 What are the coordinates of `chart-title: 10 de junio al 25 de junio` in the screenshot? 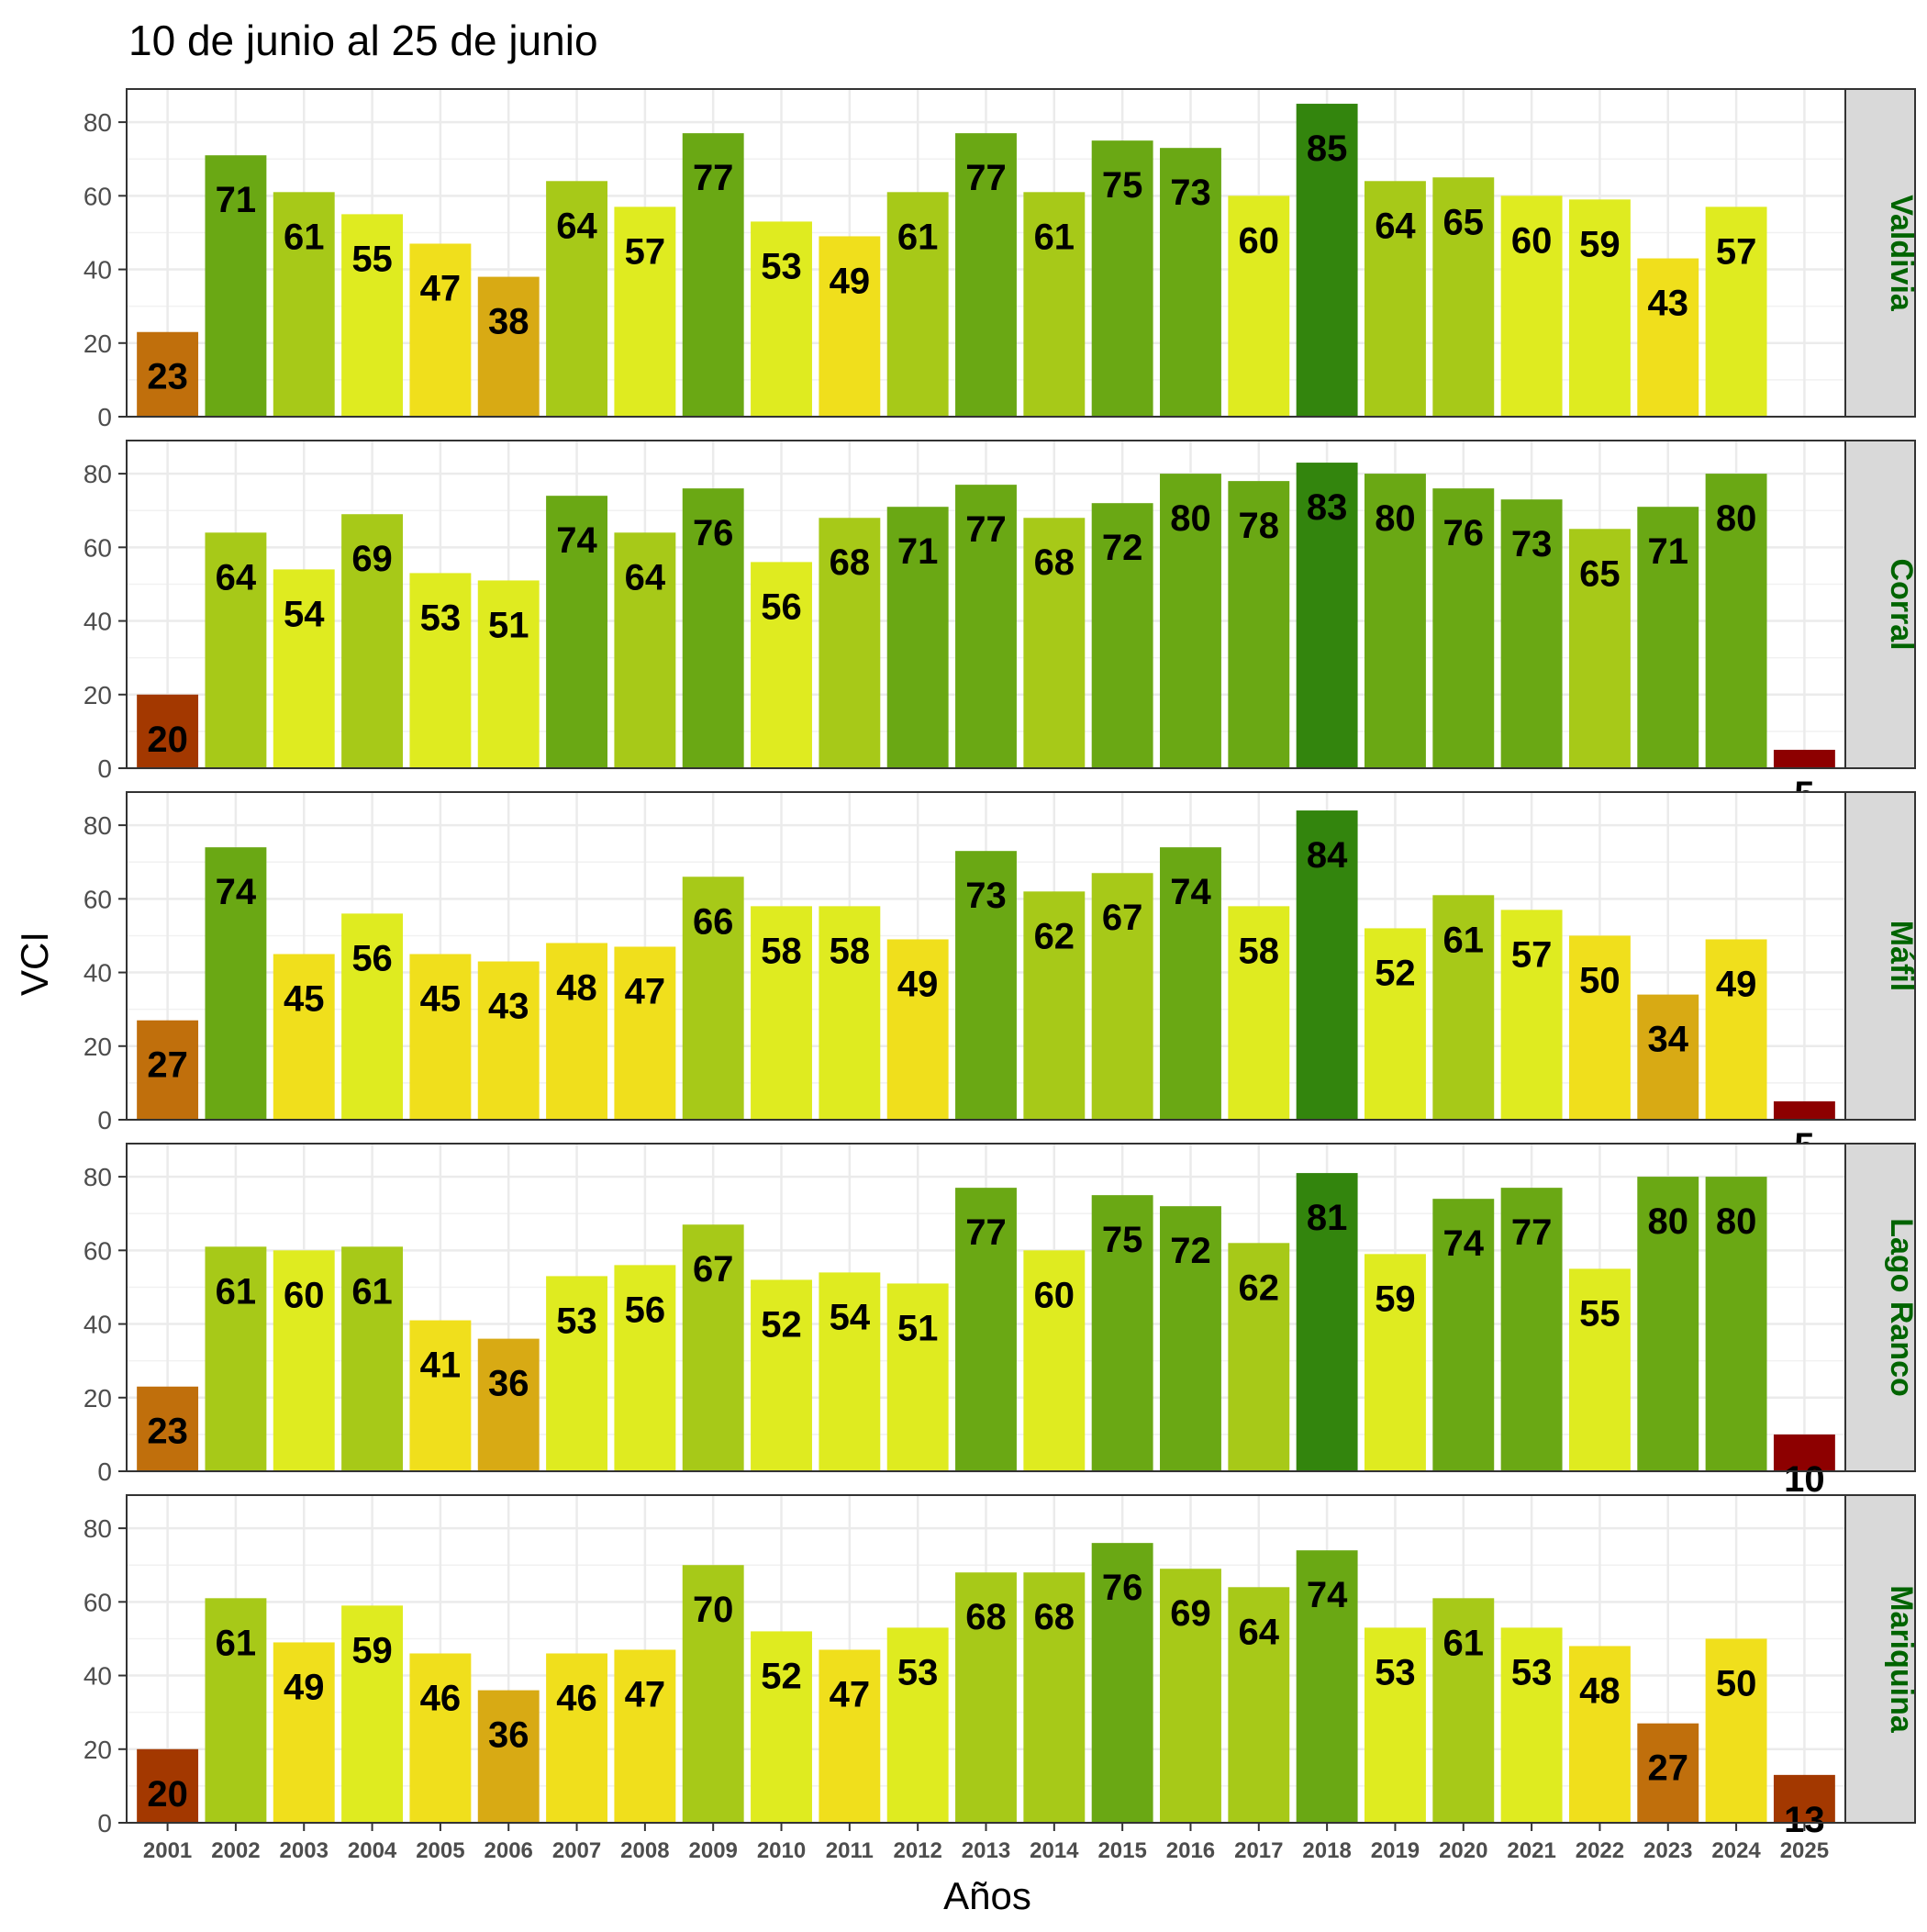 It's located at (363, 40).